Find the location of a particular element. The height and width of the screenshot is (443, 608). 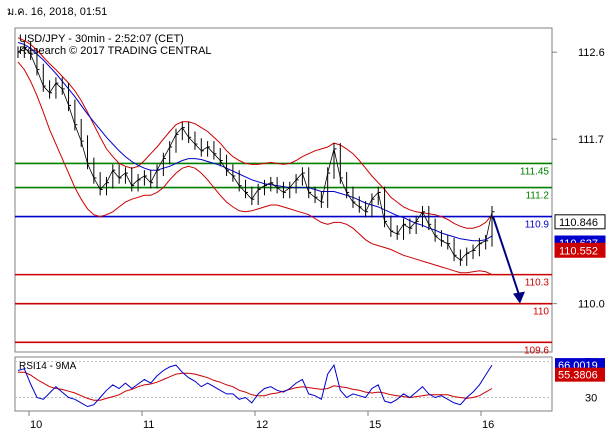

level-label: 109.6 is located at coordinates (536, 350).